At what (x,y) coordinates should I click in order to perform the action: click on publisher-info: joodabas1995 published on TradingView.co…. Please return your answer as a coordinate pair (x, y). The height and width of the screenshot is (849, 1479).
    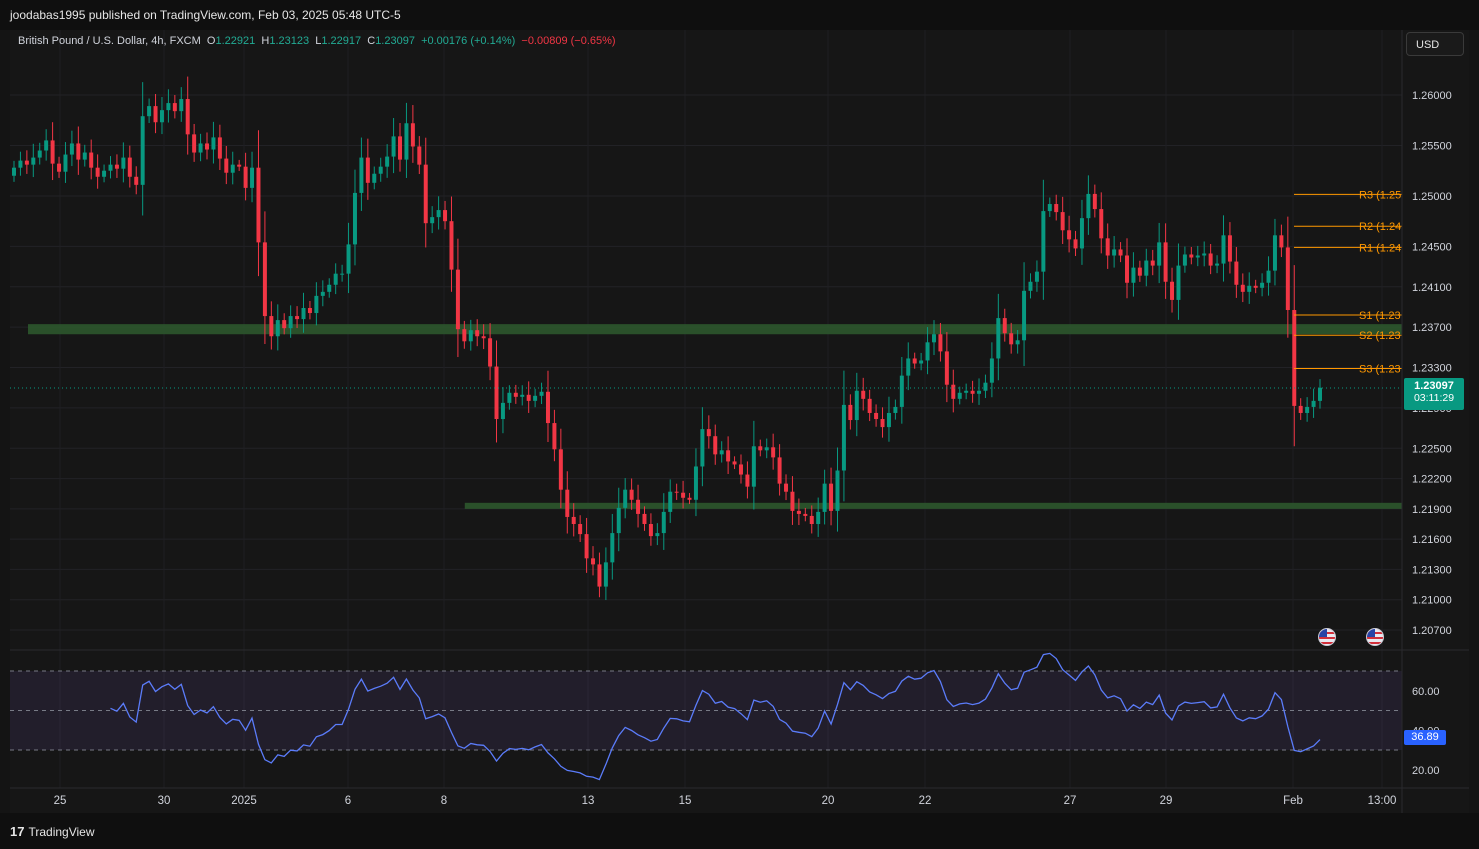
    Looking at the image, I should click on (205, 15).